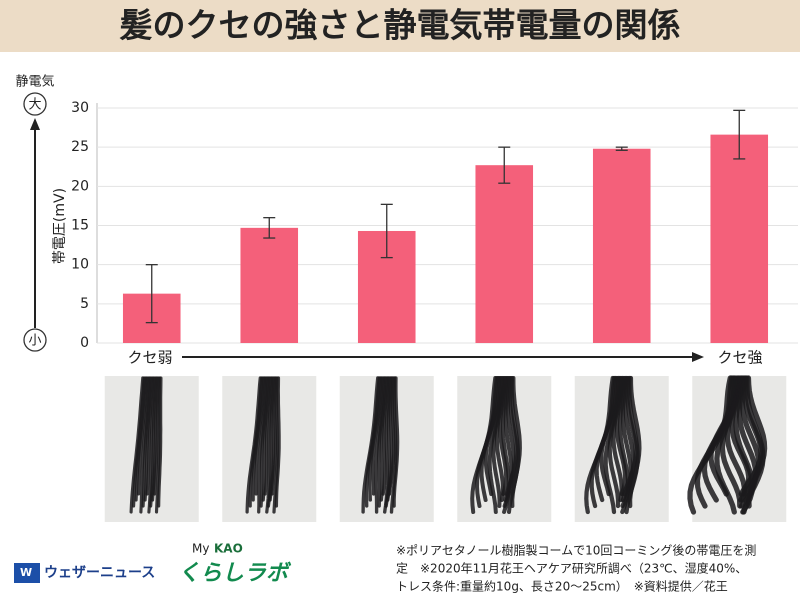 Image resolution: width=800 pixels, height=600 pixels. What do you see at coordinates (80, 265) in the screenshot?
I see `y-tick-label: 10` at bounding box center [80, 265].